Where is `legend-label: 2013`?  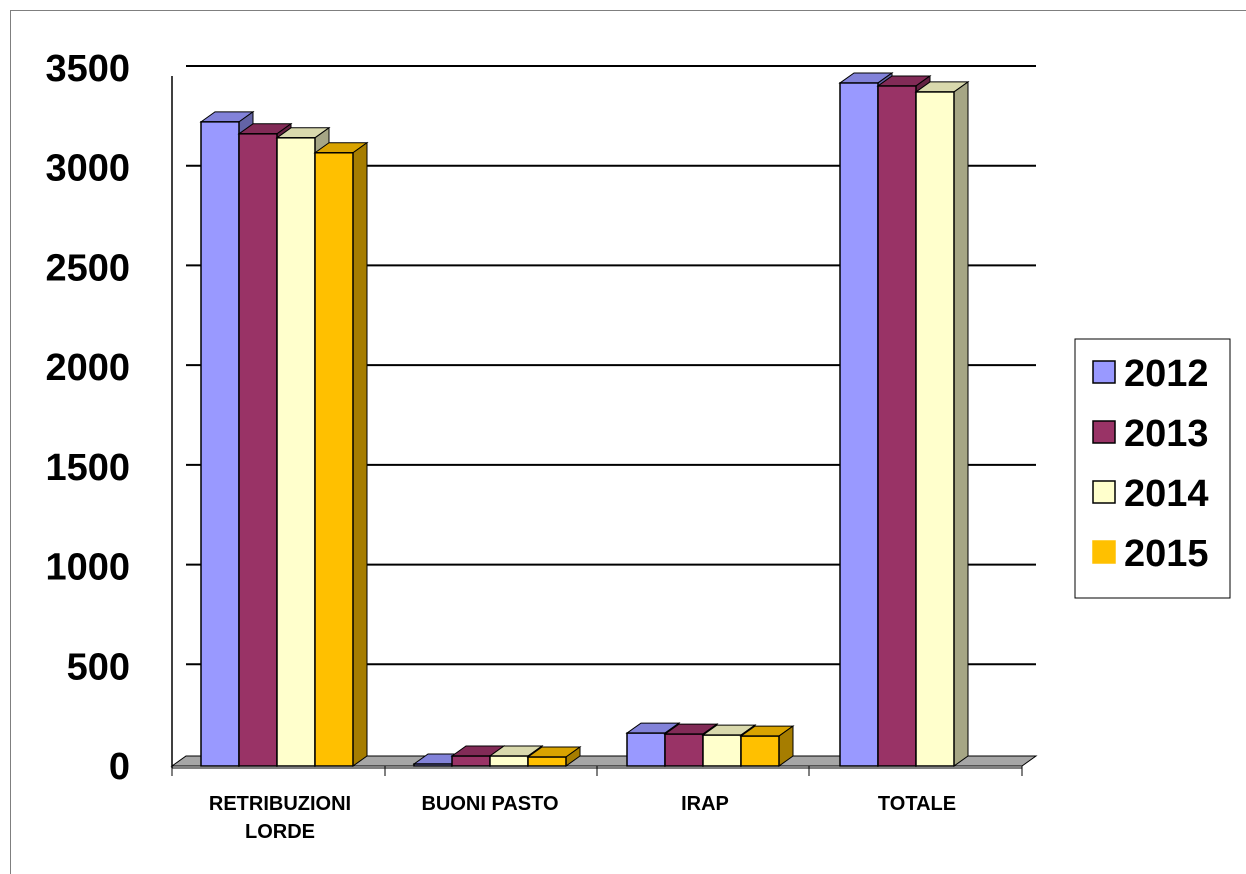 legend-label: 2013 is located at coordinates (1166, 434).